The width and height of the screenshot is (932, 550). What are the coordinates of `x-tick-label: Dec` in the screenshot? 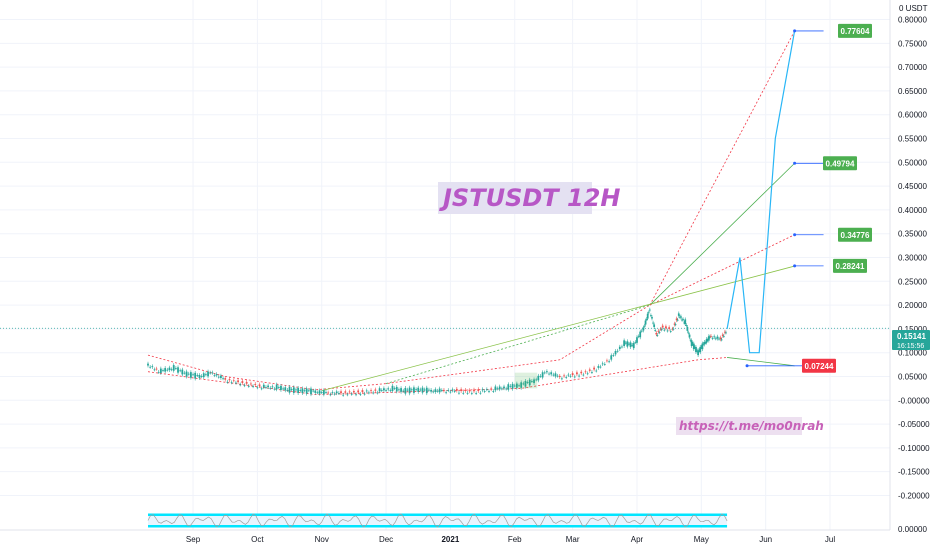 It's located at (386, 539).